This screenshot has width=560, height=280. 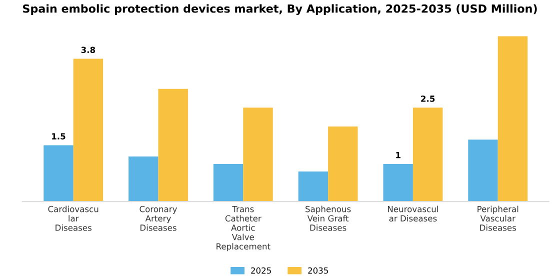 I want to click on x-tick-label: Peripheral Vascular Diseases, so click(x=498, y=218).